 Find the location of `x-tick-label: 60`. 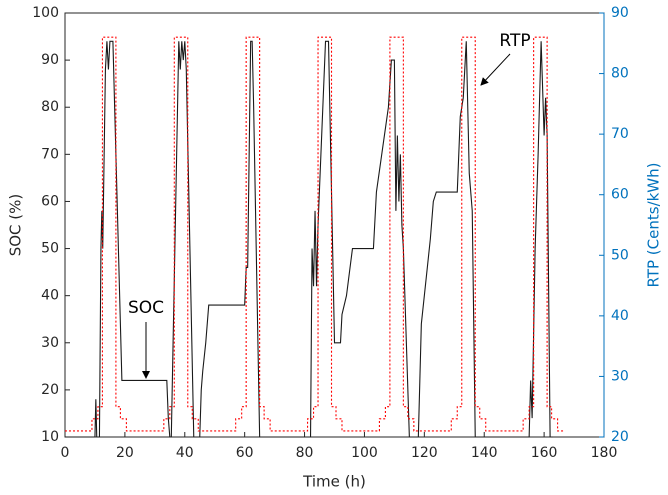

x-tick-label: 60 is located at coordinates (245, 453).